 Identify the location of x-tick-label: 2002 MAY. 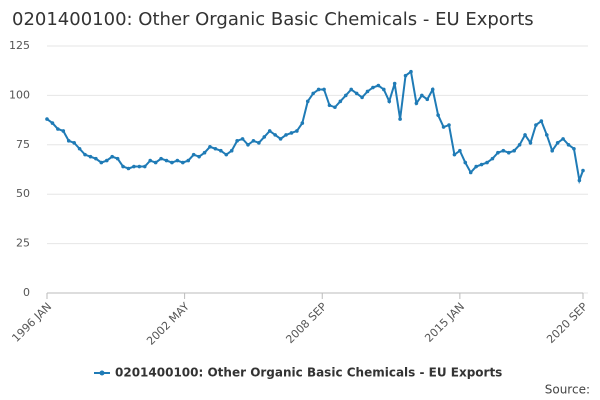
(168, 324).